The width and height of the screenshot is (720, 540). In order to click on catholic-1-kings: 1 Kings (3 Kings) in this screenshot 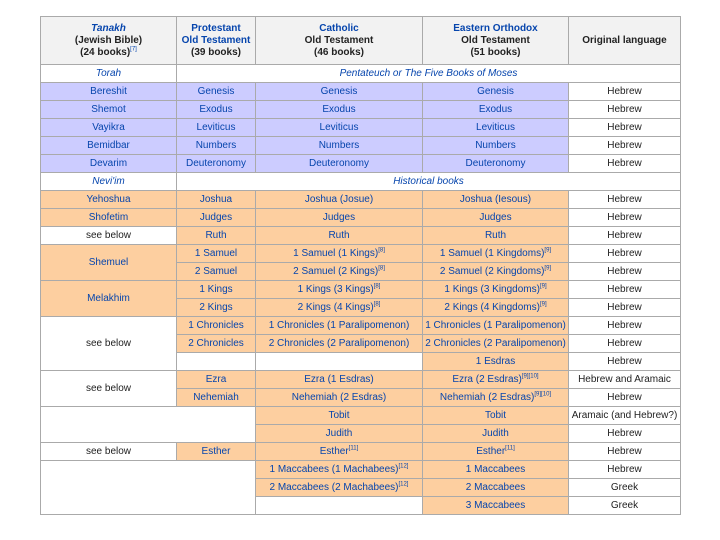, I will do `click(335, 289)`.